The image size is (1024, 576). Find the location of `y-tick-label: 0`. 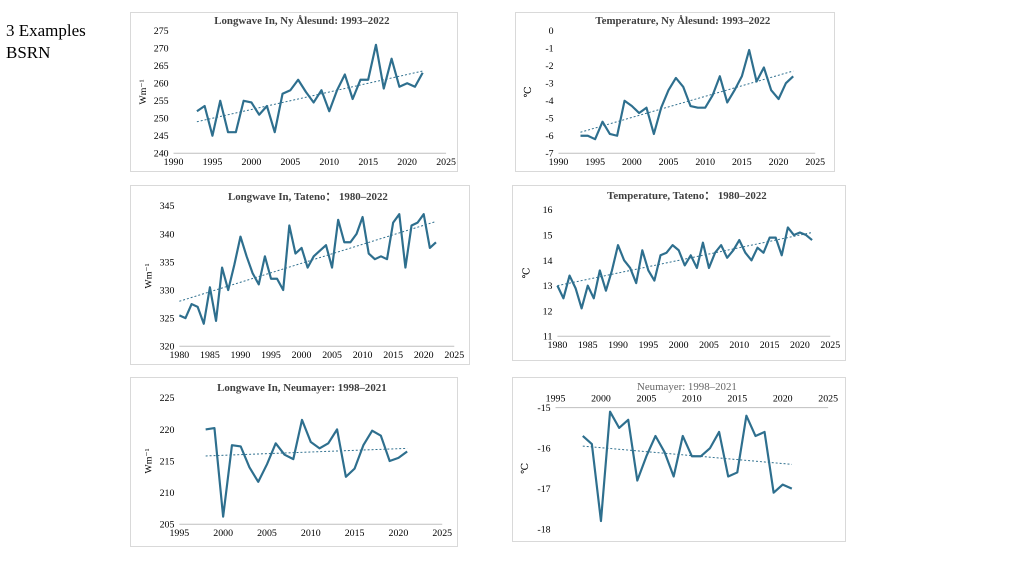

y-tick-label: 0 is located at coordinates (551, 31).